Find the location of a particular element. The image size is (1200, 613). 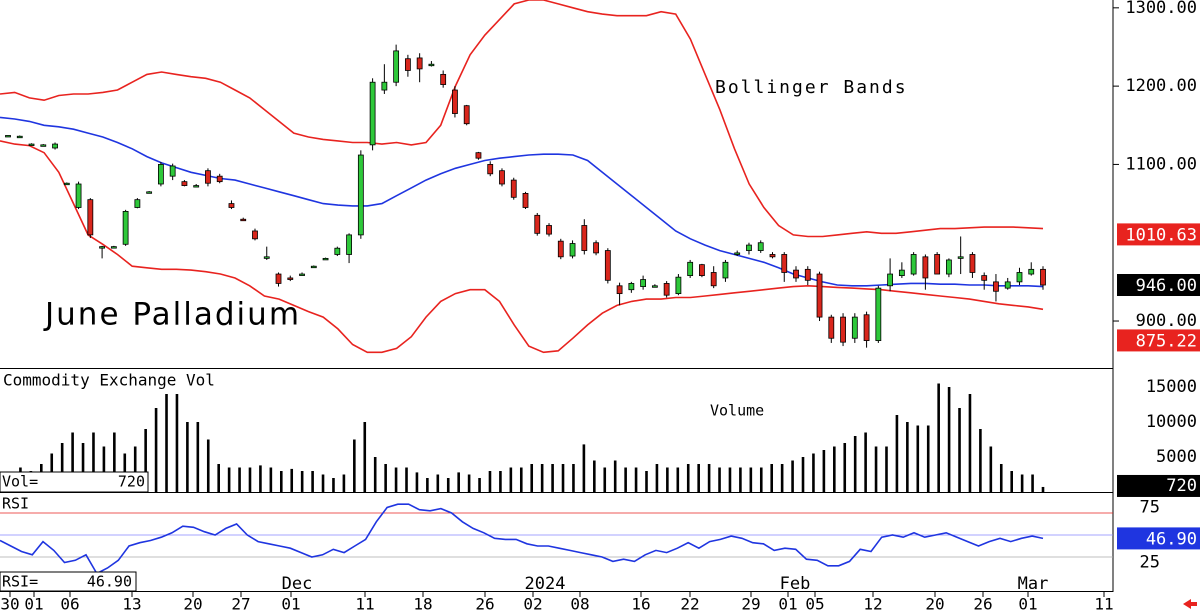

left-arrow-head is located at coordinates (1187, 604).